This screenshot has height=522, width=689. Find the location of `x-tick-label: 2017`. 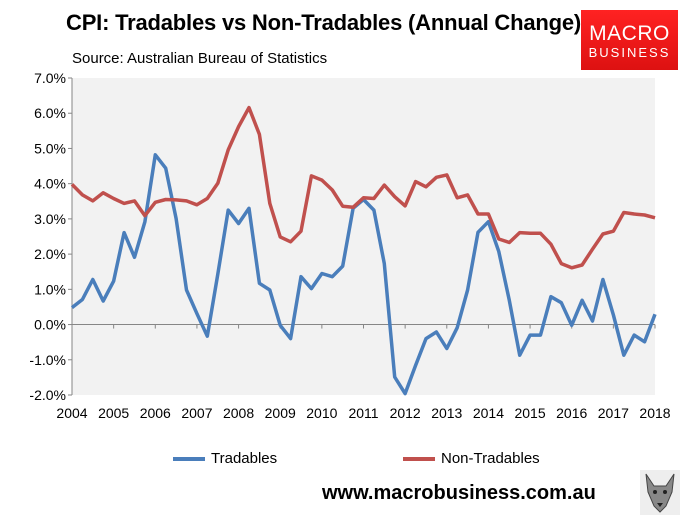

x-tick-label: 2017 is located at coordinates (613, 413).